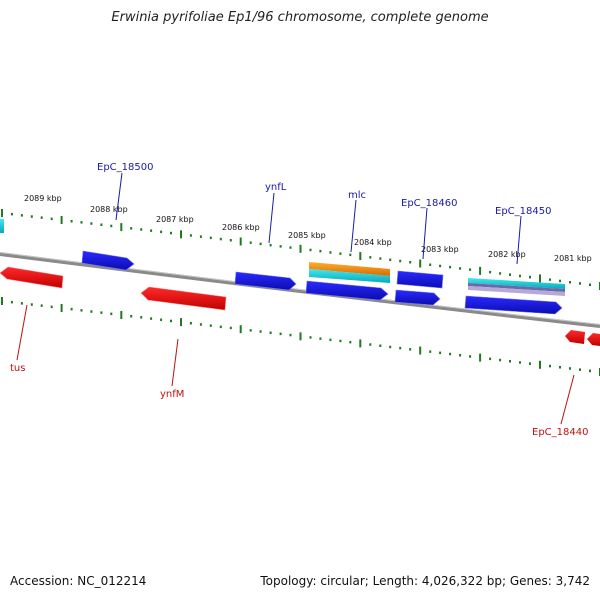 The image size is (600, 600). Describe the element at coordinates (175, 219) in the screenshot. I see `scale-label-2087: 2087 kbp` at that location.